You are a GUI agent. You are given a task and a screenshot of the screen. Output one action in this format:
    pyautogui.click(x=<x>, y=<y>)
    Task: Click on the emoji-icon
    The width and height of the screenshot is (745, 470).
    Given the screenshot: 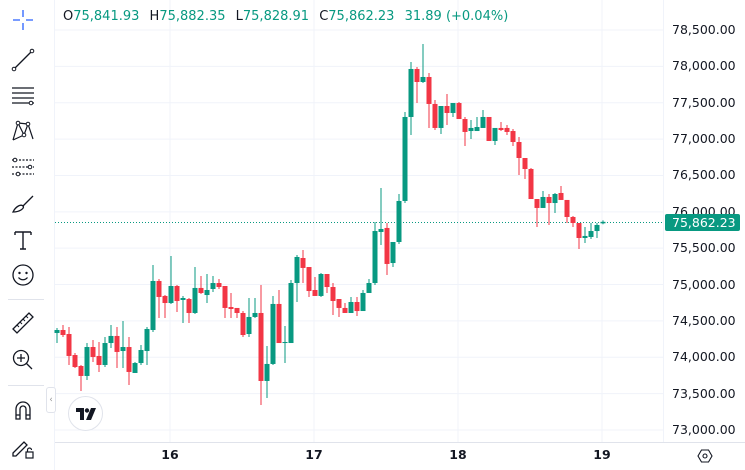 What is the action you would take?
    pyautogui.click(x=23, y=275)
    